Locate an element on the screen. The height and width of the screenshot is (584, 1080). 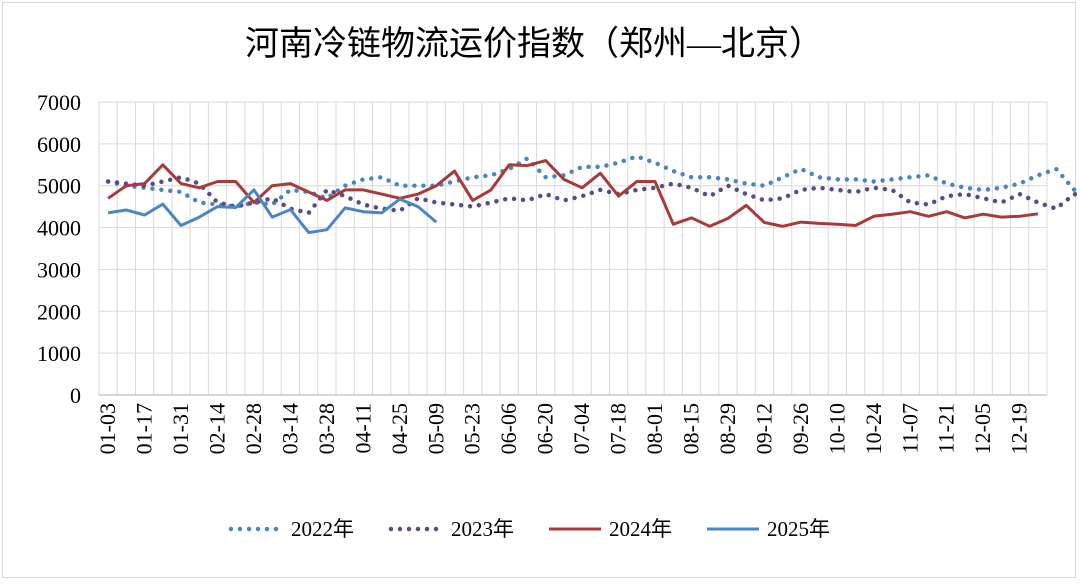
x-tick-label: 10-24 is located at coordinates (873, 428).